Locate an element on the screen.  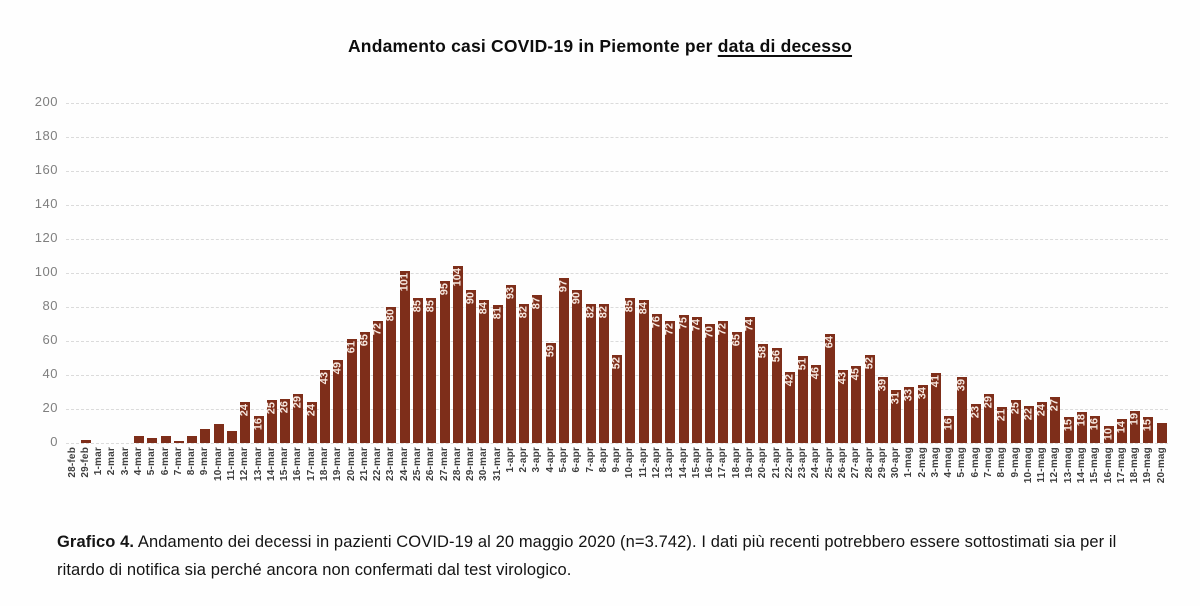
x-axis-date-label: 6-apr is located at coordinates (577, 460).